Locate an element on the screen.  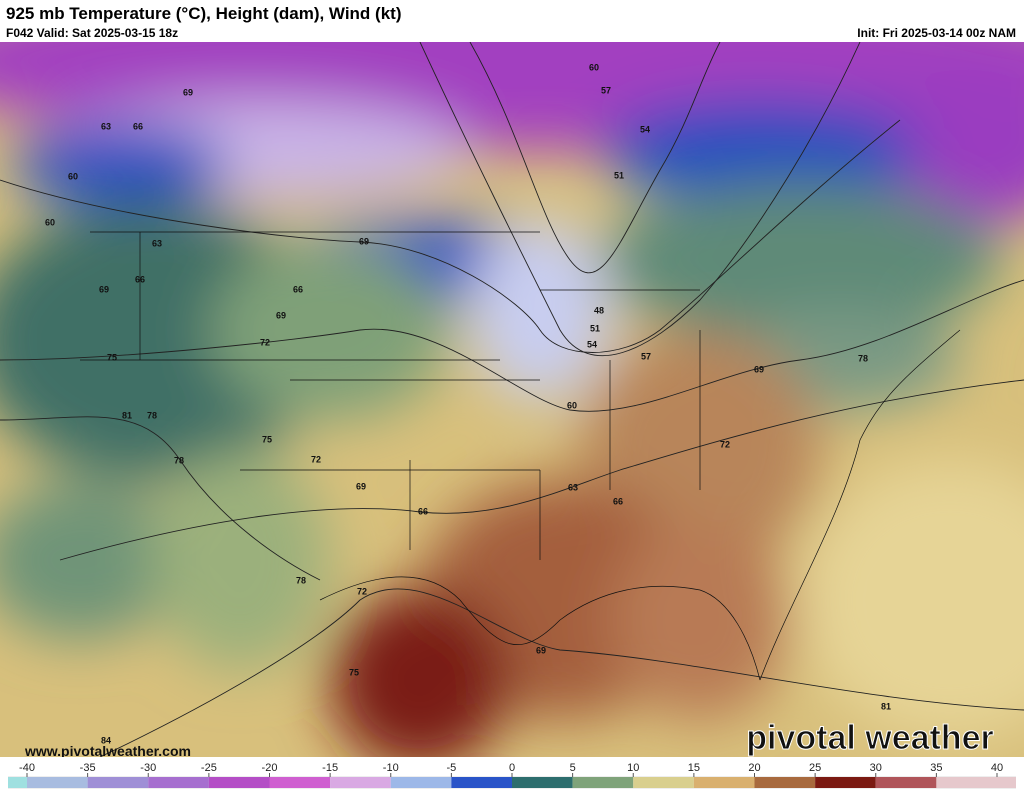
colorbar-label: -35 is located at coordinates (88, 768).